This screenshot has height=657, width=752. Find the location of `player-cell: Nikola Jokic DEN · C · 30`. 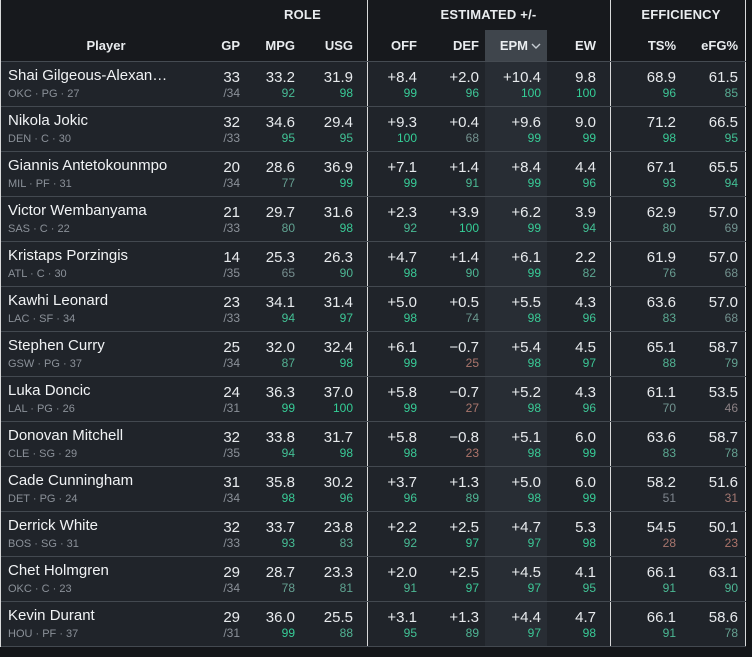

player-cell: Nikola Jokic DEN · C · 30 is located at coordinates (106, 129).